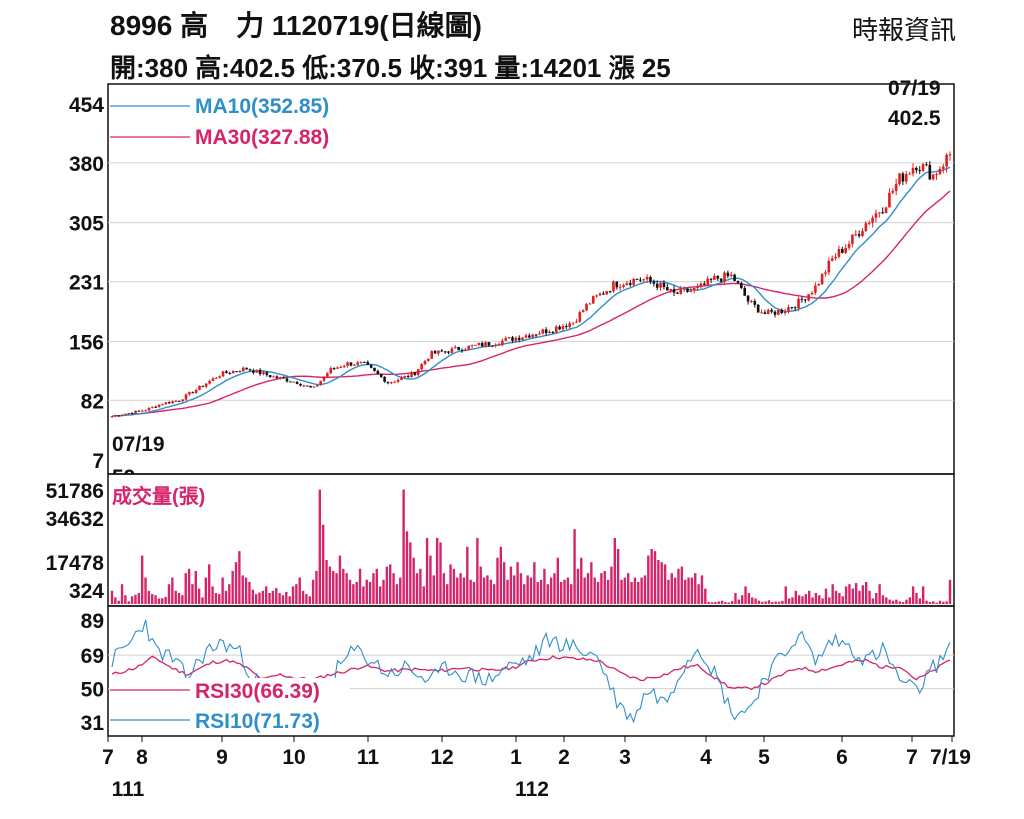 The height and width of the screenshot is (819, 1024). What do you see at coordinates (86, 224) in the screenshot?
I see `price-y-tick: 305` at bounding box center [86, 224].